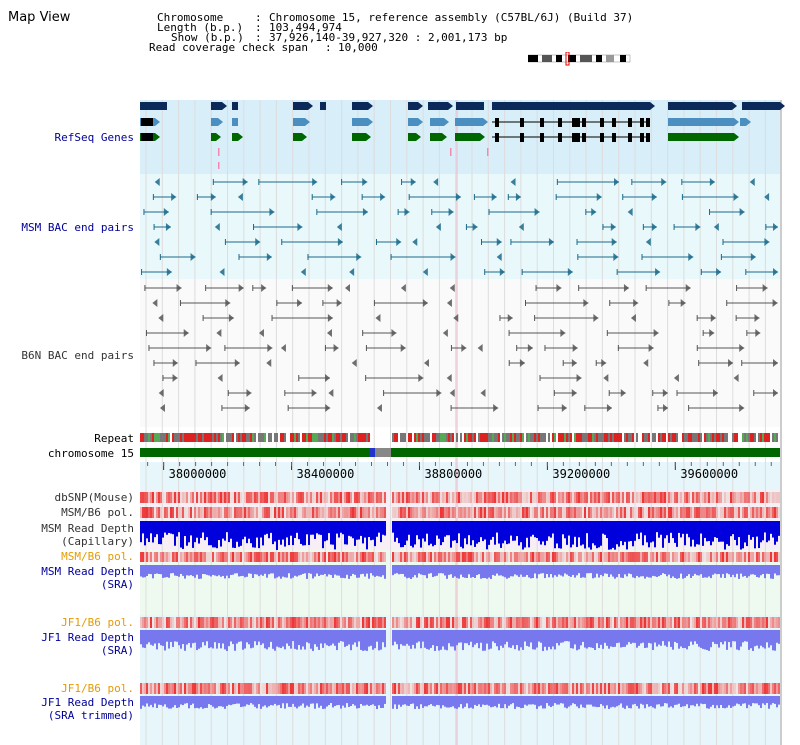 The height and width of the screenshot is (745, 800). What do you see at coordinates (310, 106) in the screenshot?
I see `gene-navy-arrow` at bounding box center [310, 106].